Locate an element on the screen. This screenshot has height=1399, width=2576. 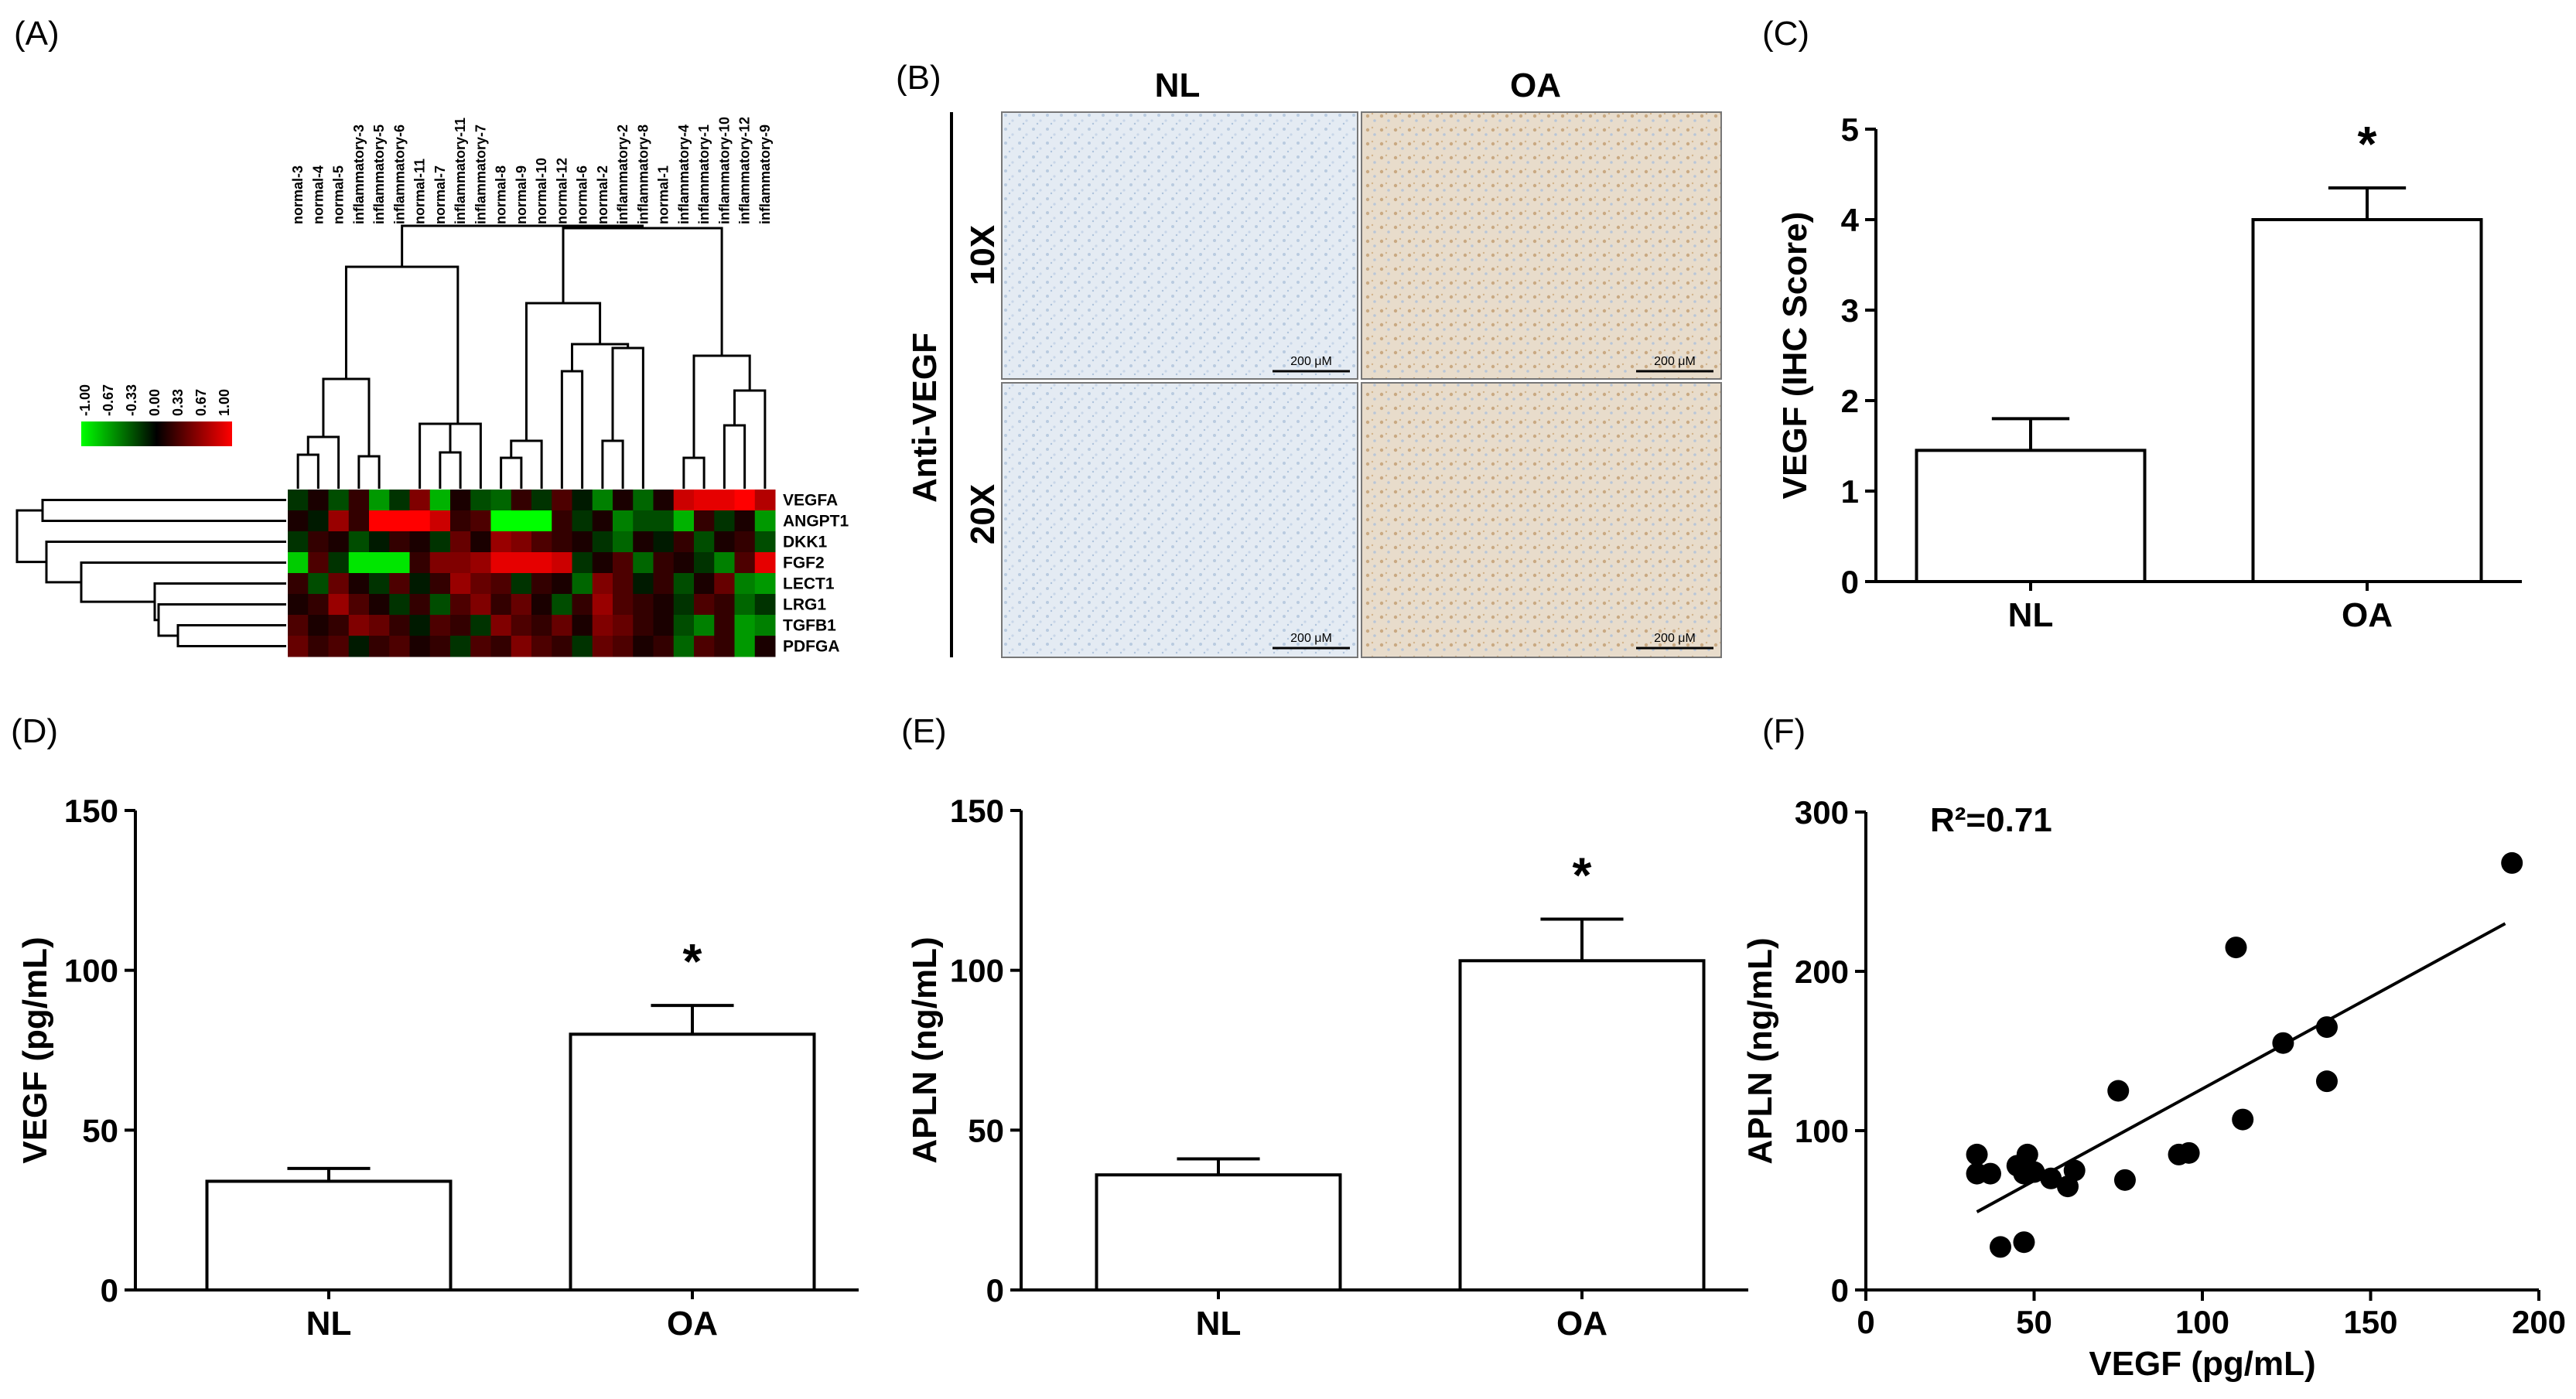
r-squared-annotation: R²=0.71 is located at coordinates (1991, 820).